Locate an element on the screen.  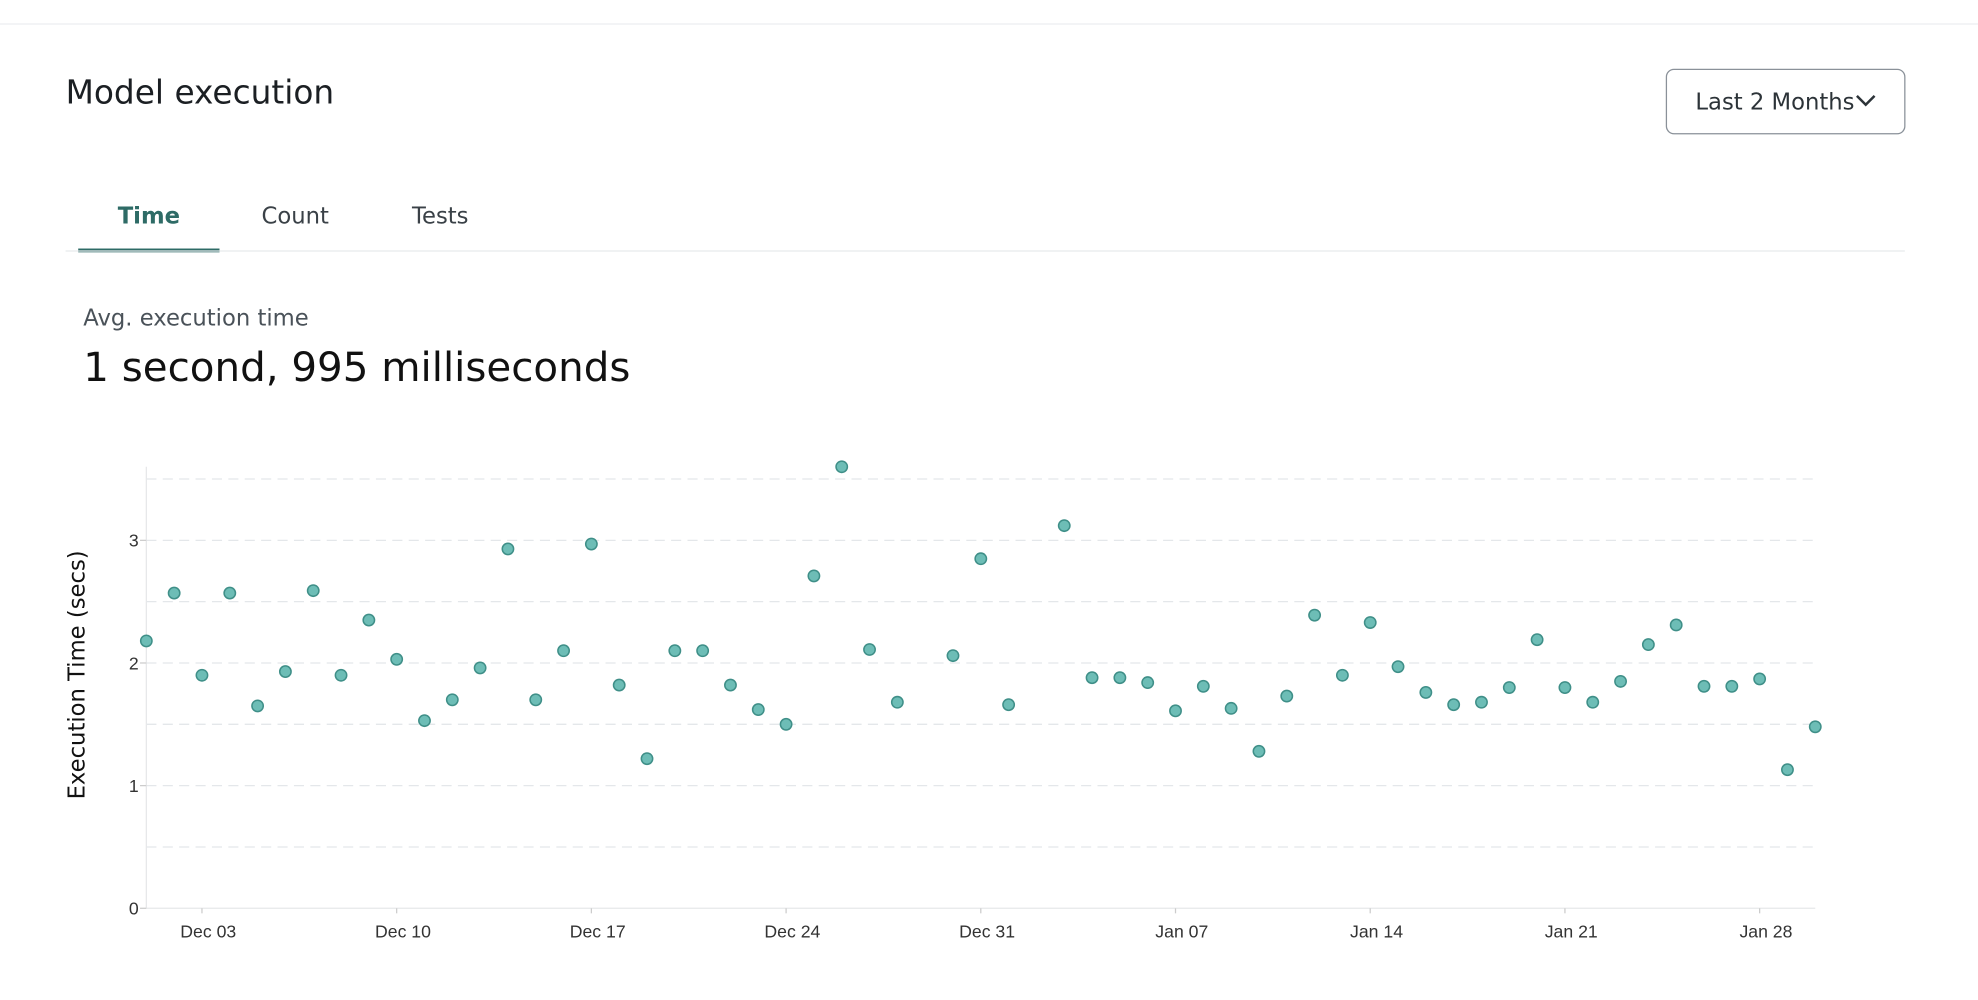
tab: Time is located at coordinates (149, 216).